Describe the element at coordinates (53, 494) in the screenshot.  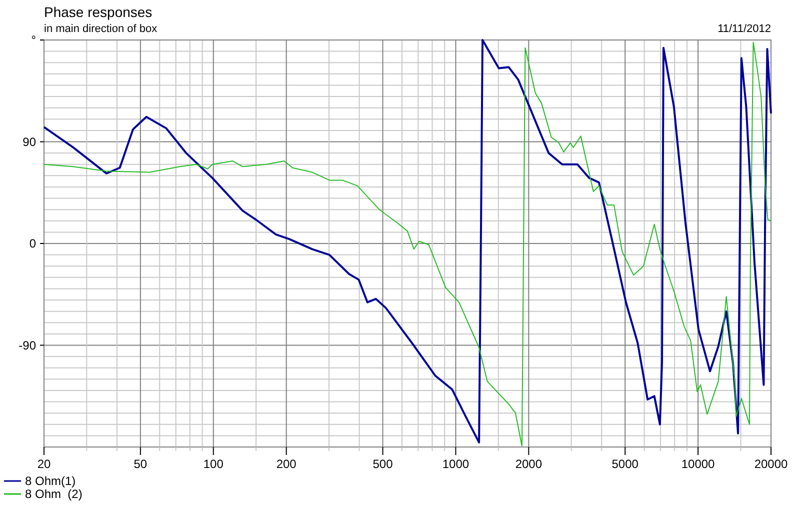
I see `legend-label: 8 Ohm (2)` at that location.